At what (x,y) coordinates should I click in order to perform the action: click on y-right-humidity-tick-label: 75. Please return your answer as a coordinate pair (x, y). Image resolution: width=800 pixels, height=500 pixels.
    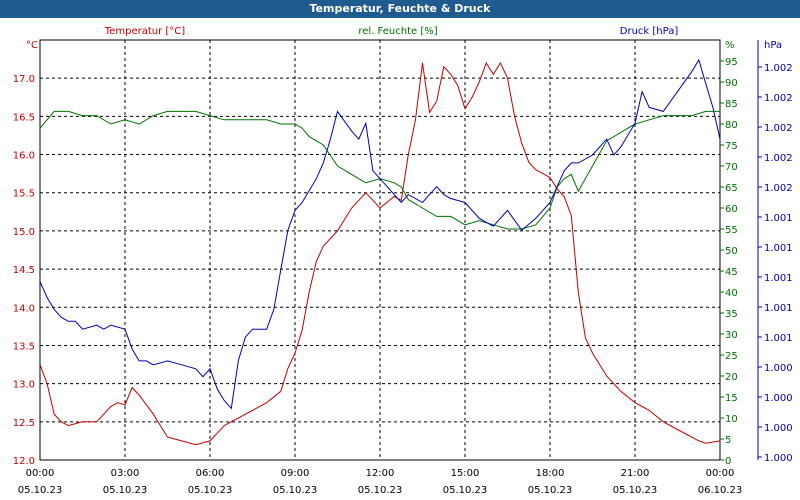
    Looking at the image, I should click on (731, 146).